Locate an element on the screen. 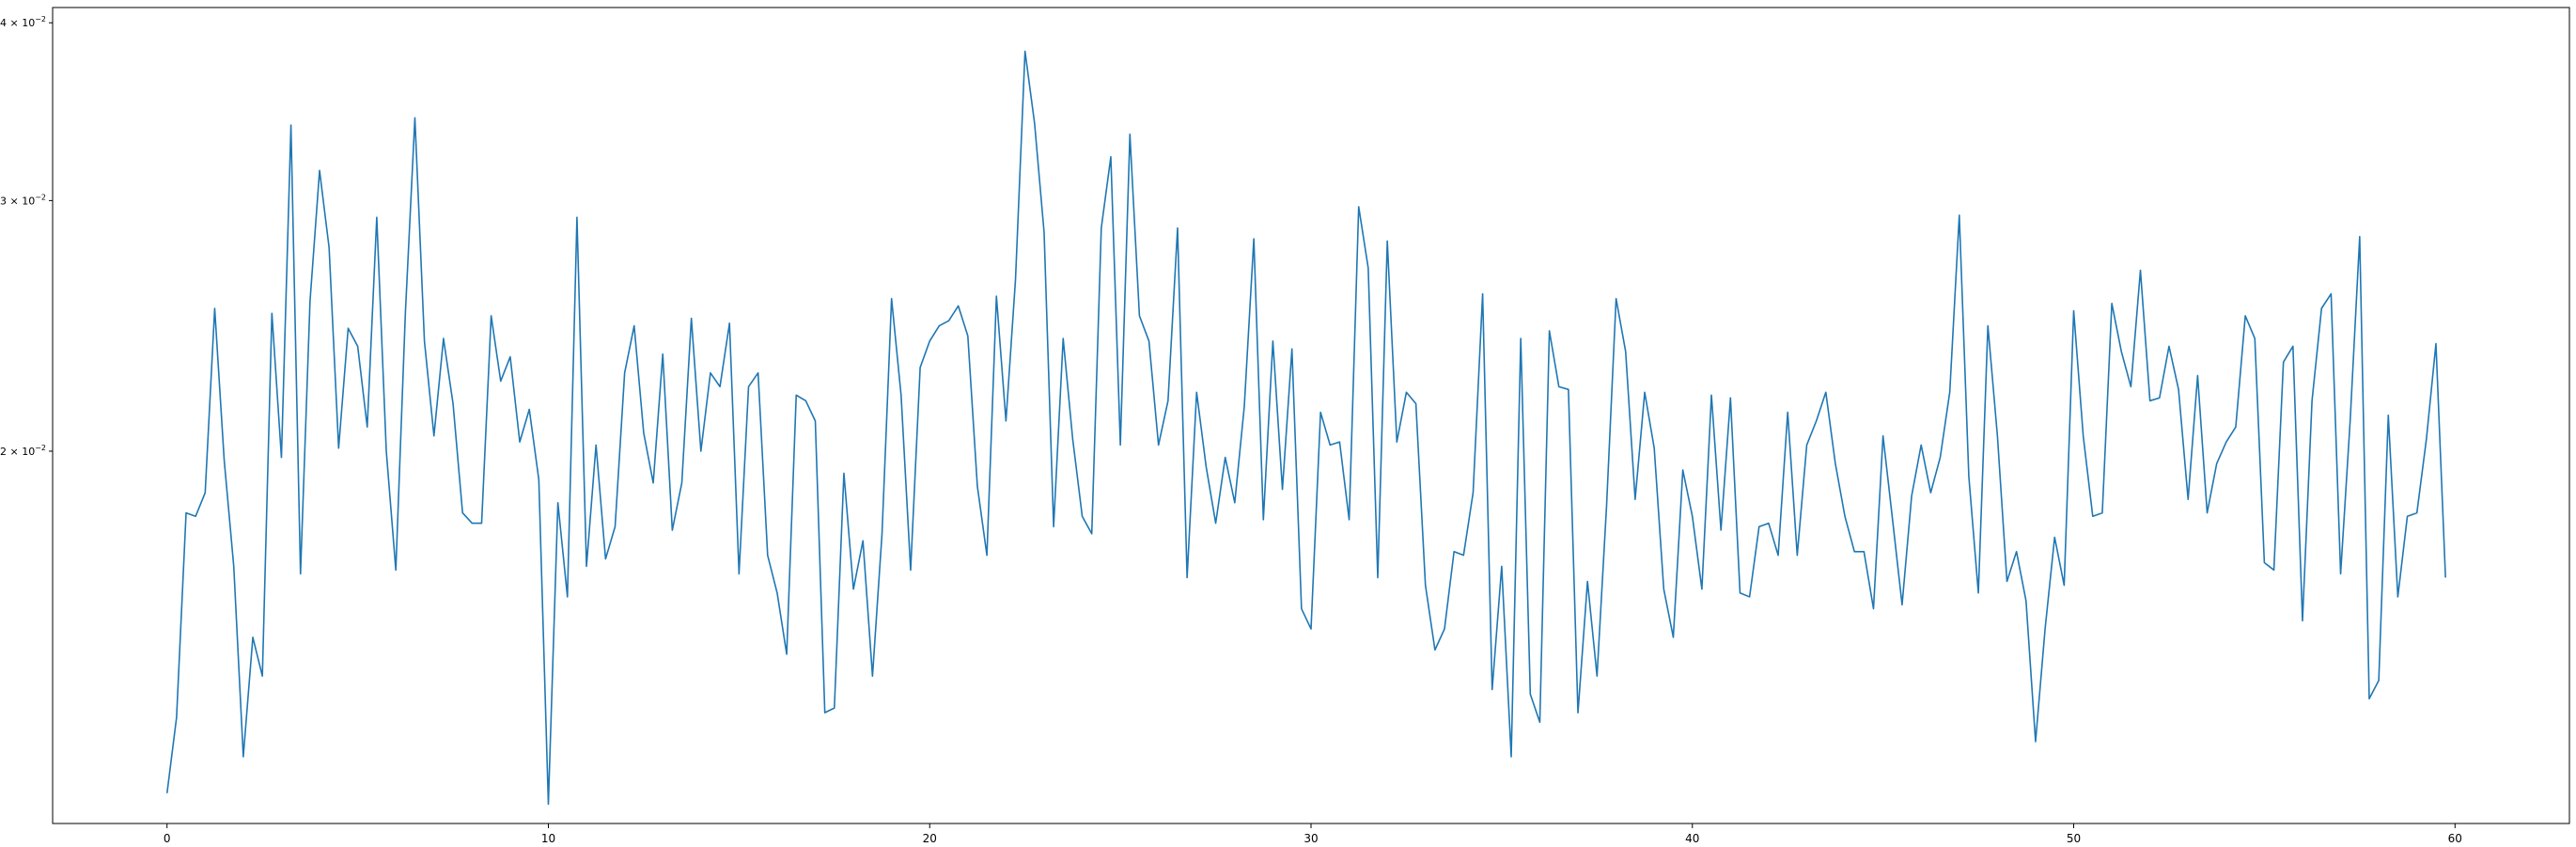 Image resolution: width=2576 pixels, height=847 pixels. x-tick-label: 40 is located at coordinates (1692, 838).